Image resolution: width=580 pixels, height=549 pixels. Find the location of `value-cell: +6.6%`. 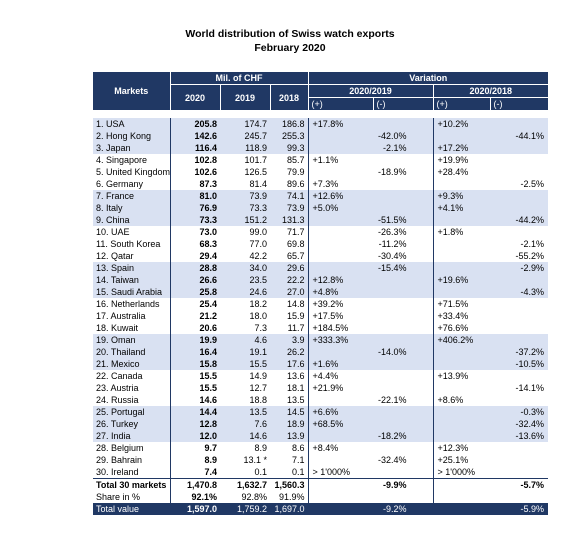

value-cell: +6.6% is located at coordinates (340, 412).